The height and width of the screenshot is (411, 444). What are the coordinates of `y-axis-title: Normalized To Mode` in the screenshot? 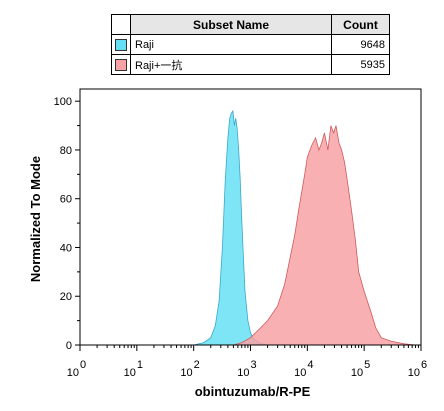 It's located at (35, 219).